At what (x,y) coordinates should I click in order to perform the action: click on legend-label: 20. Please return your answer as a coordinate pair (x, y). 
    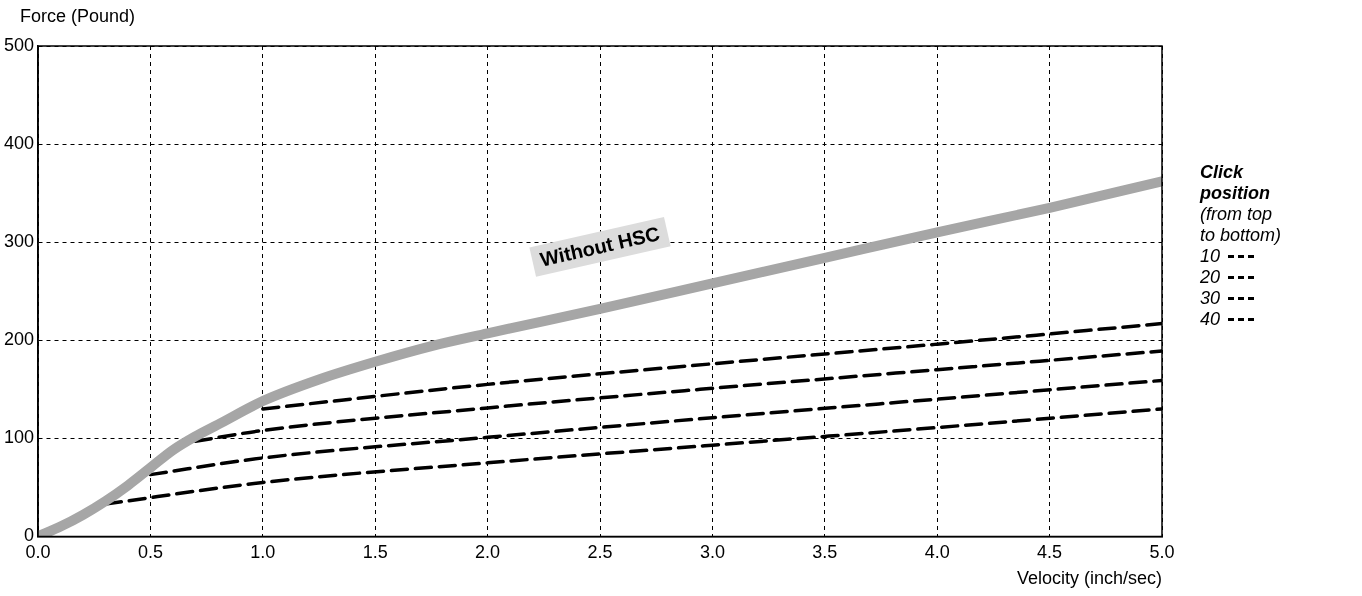
    Looking at the image, I should click on (1210, 277).